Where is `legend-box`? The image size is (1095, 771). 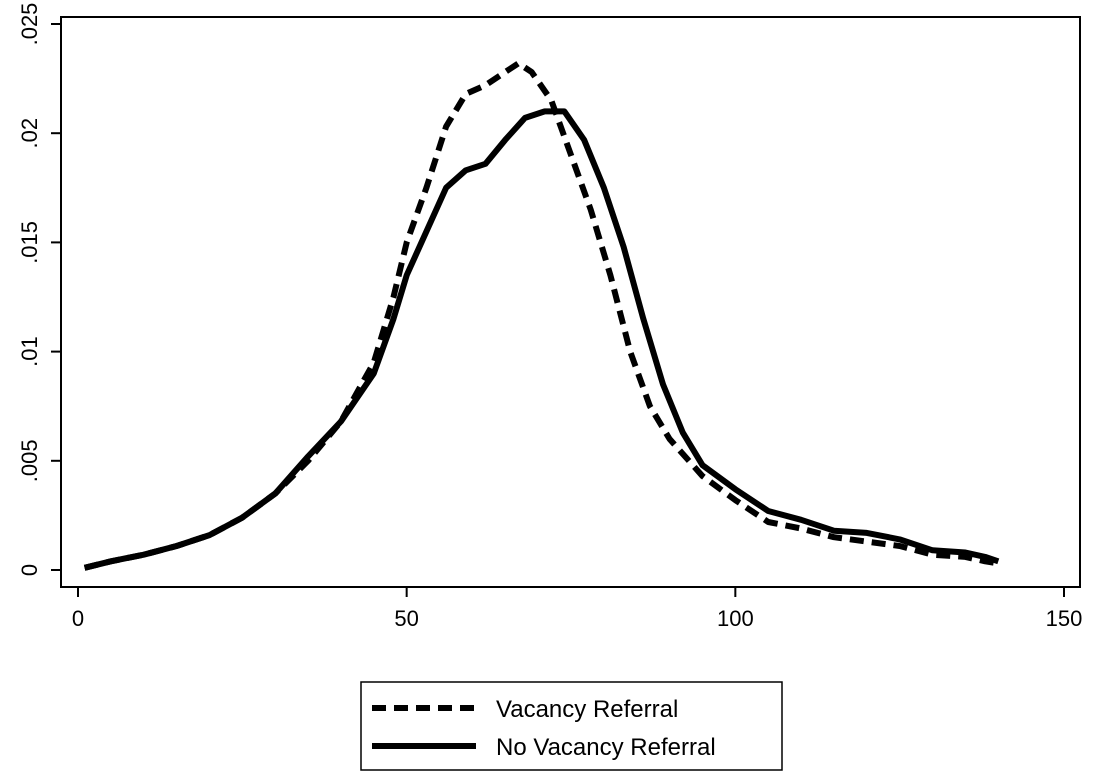 legend-box is located at coordinates (571, 726).